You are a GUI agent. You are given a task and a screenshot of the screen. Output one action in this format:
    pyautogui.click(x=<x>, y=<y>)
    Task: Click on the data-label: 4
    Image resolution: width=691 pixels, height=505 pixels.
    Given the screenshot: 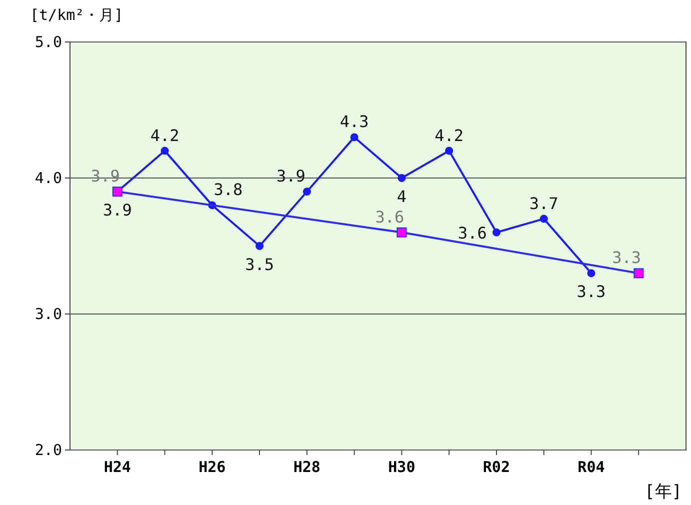 What is the action you would take?
    pyautogui.click(x=401, y=196)
    